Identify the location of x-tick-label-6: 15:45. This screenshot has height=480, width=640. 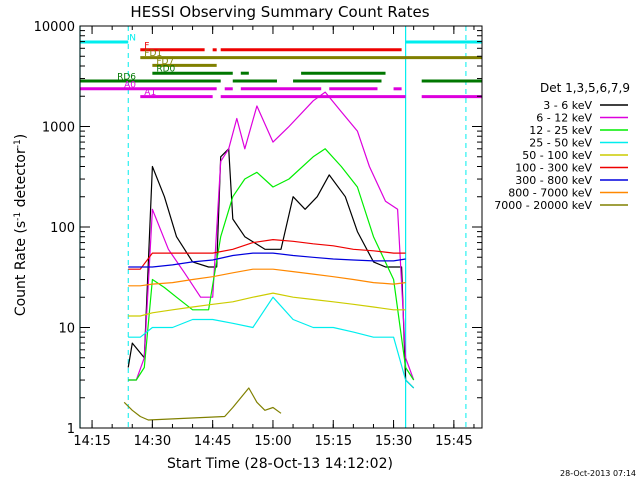
(453, 441).